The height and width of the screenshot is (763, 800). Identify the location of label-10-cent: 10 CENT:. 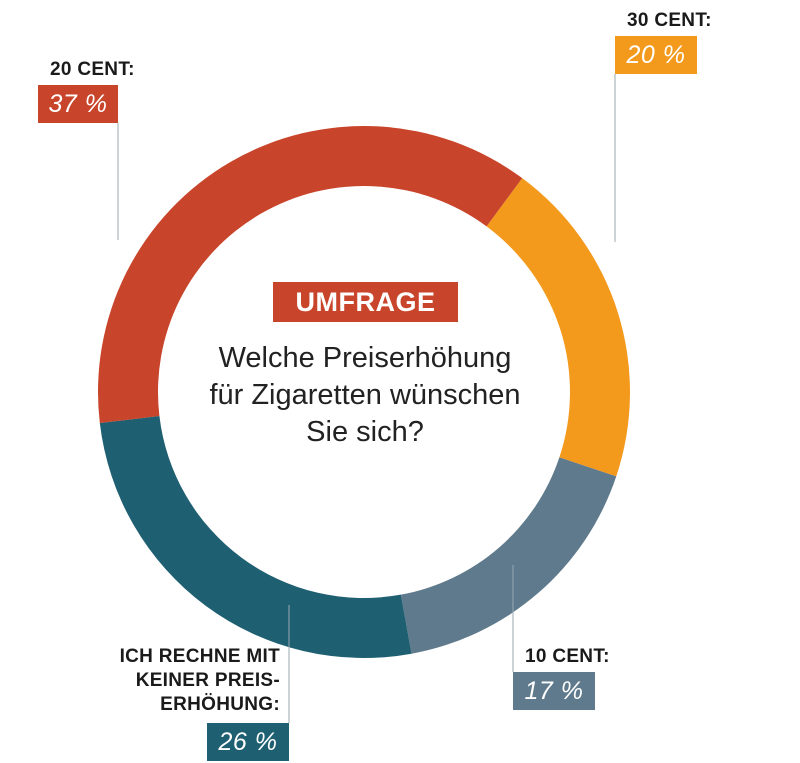
(567, 656).